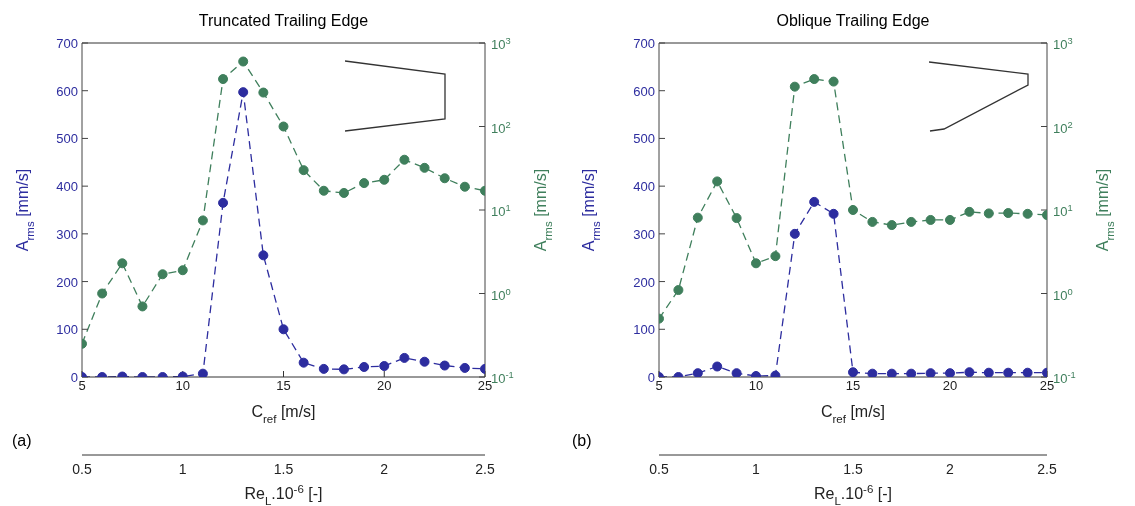 The image size is (1135, 506). What do you see at coordinates (283, 414) in the screenshot?
I see `x-axis-title: C$_{ref}$ [m/s]` at bounding box center [283, 414].